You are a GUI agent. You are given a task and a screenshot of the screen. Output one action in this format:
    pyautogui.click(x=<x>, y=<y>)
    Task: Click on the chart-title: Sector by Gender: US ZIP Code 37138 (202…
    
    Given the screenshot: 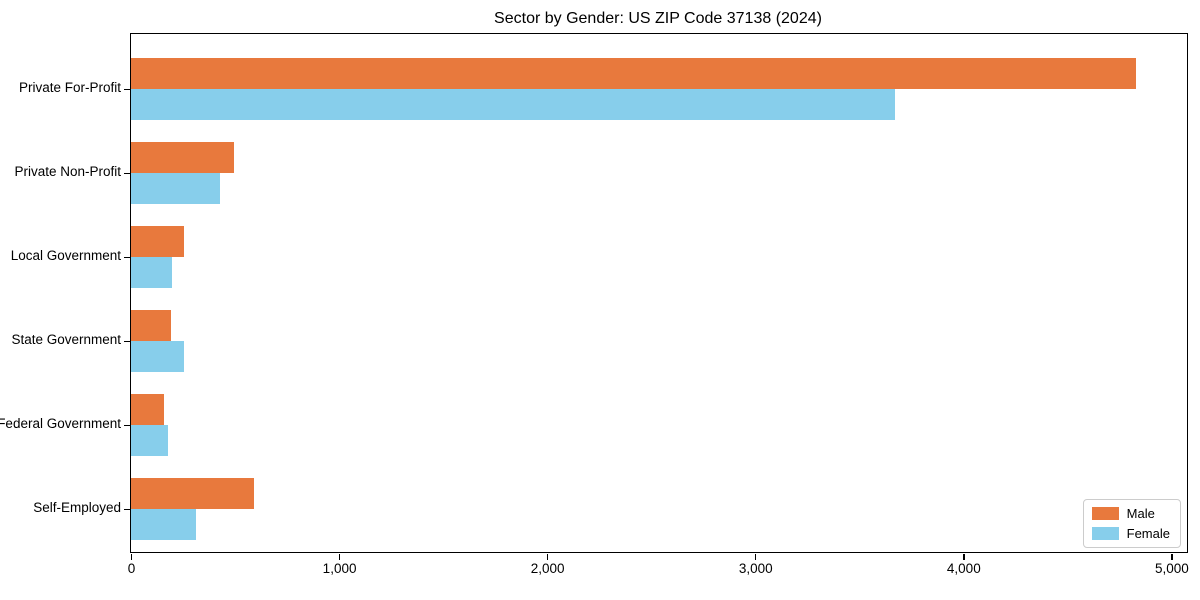 What is the action you would take?
    pyautogui.click(x=658, y=18)
    